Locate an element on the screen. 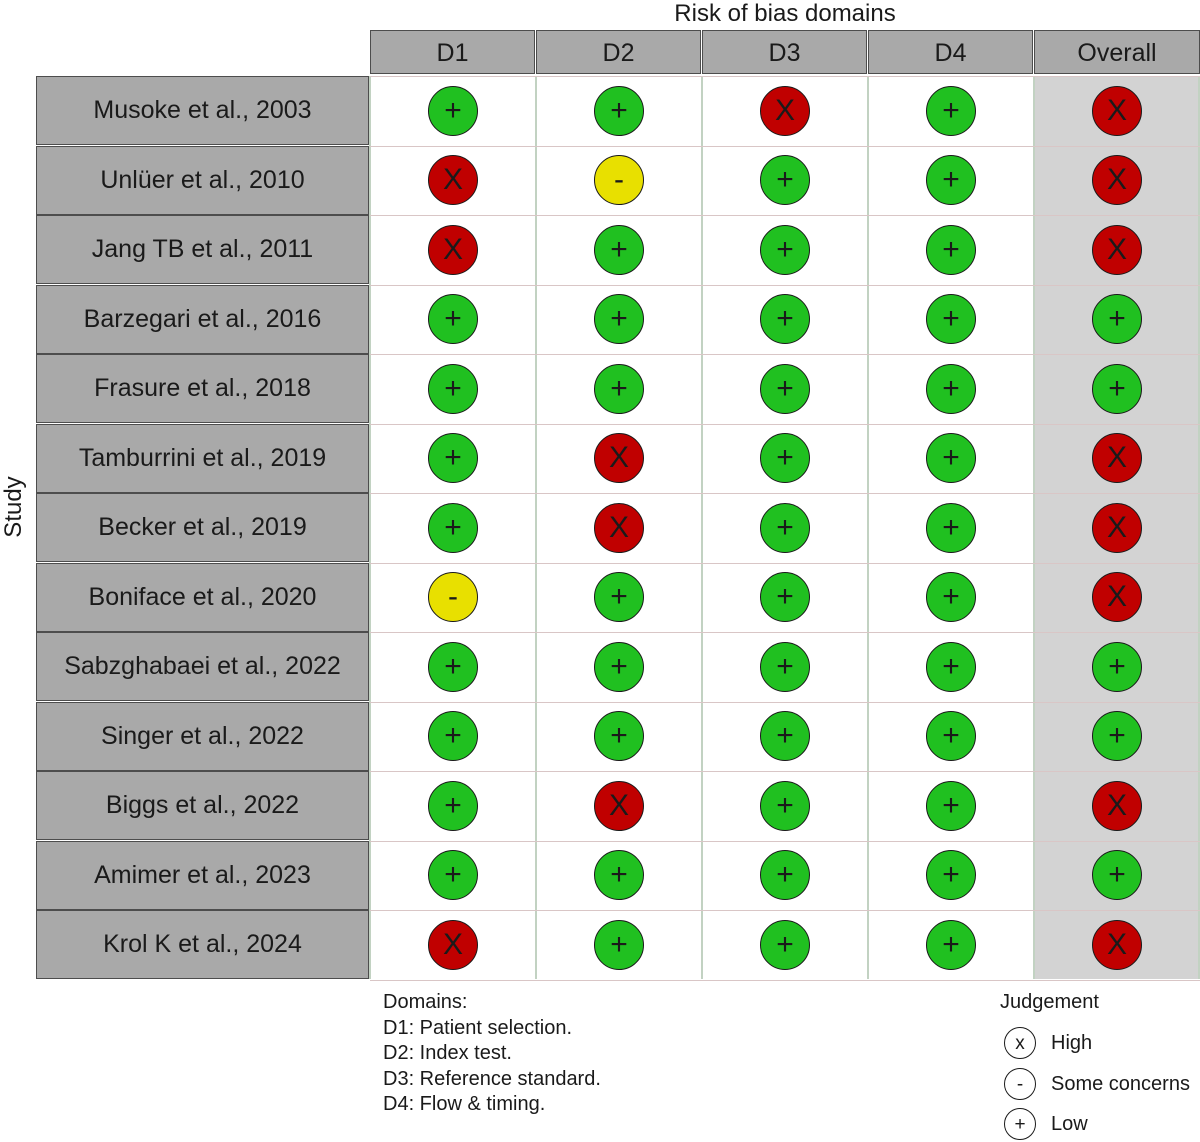  y-axis-label-text: Study is located at coordinates (13, 507).